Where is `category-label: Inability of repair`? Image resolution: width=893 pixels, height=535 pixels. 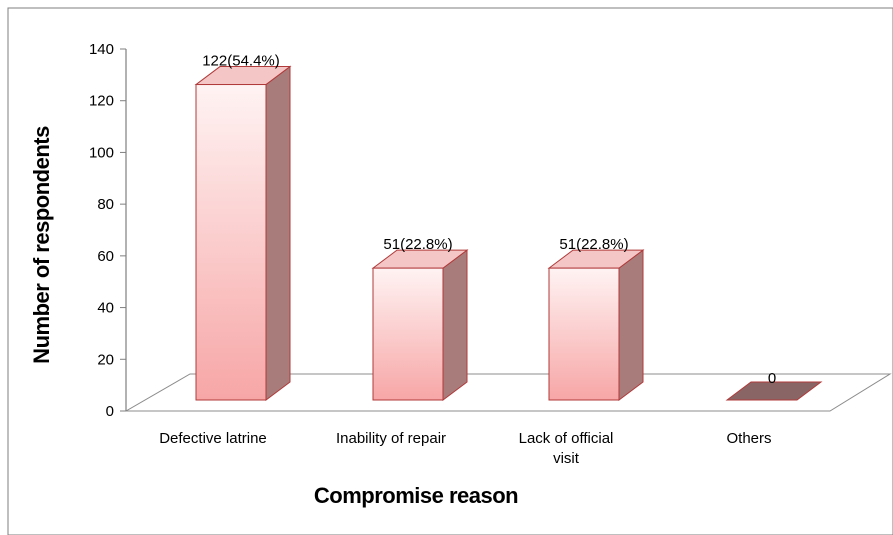 category-label: Inability of repair is located at coordinates (391, 438).